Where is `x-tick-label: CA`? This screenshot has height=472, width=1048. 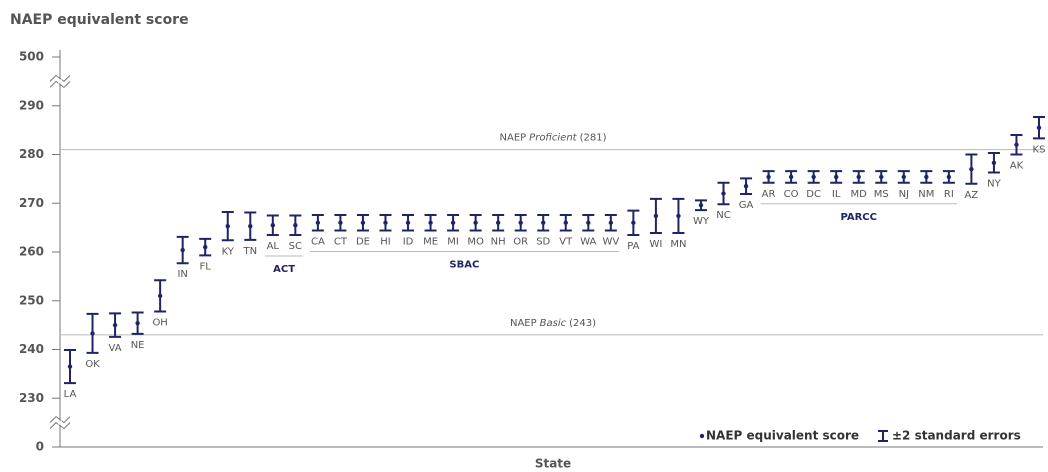 x-tick-label: CA is located at coordinates (318, 242).